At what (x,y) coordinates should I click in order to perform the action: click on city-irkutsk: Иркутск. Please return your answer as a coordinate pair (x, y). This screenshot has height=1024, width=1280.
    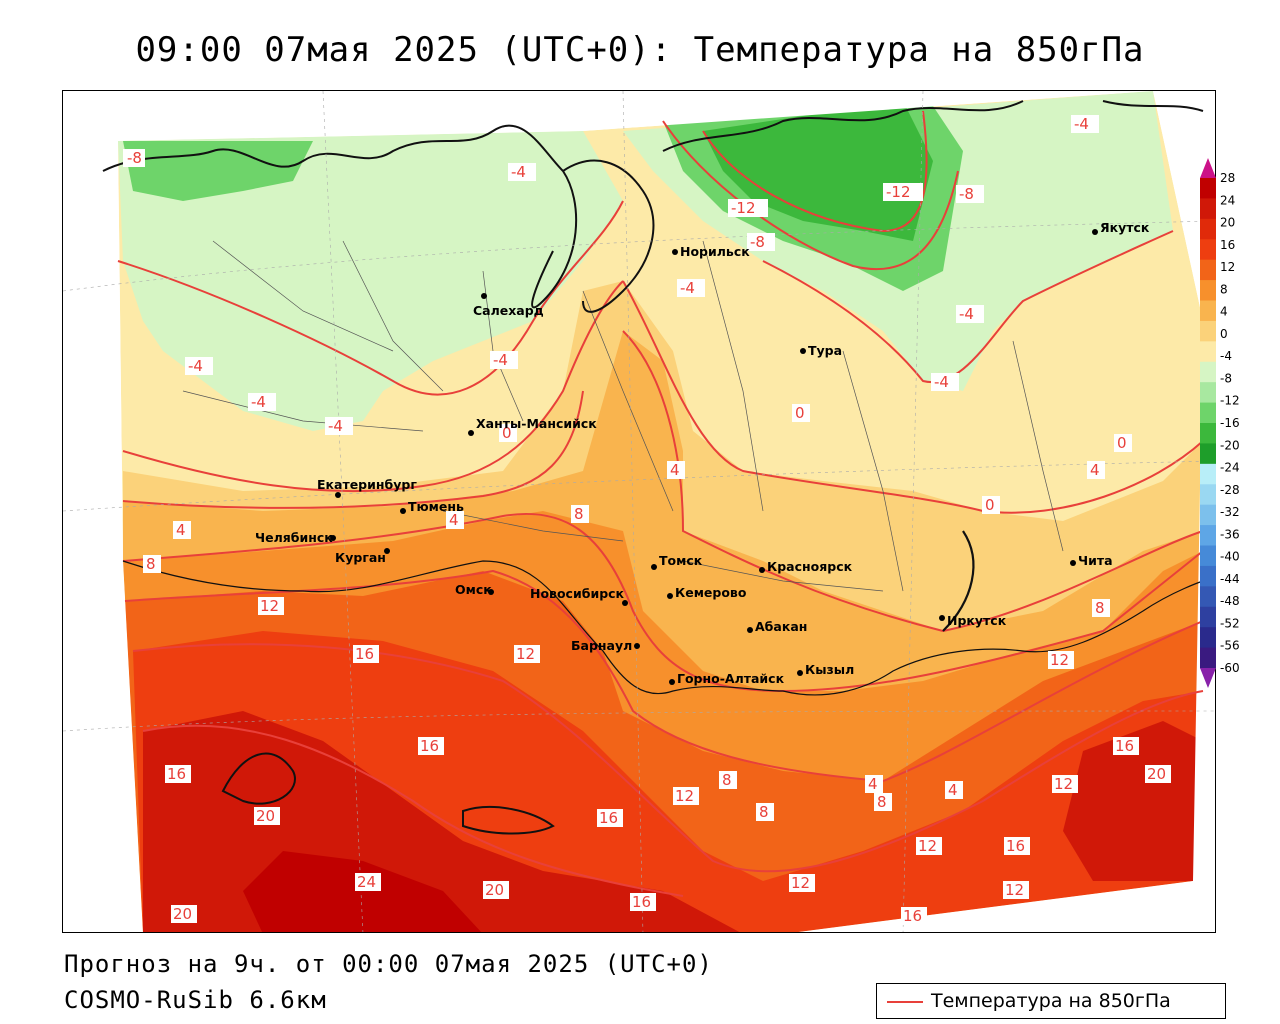
    Looking at the image, I should click on (973, 620).